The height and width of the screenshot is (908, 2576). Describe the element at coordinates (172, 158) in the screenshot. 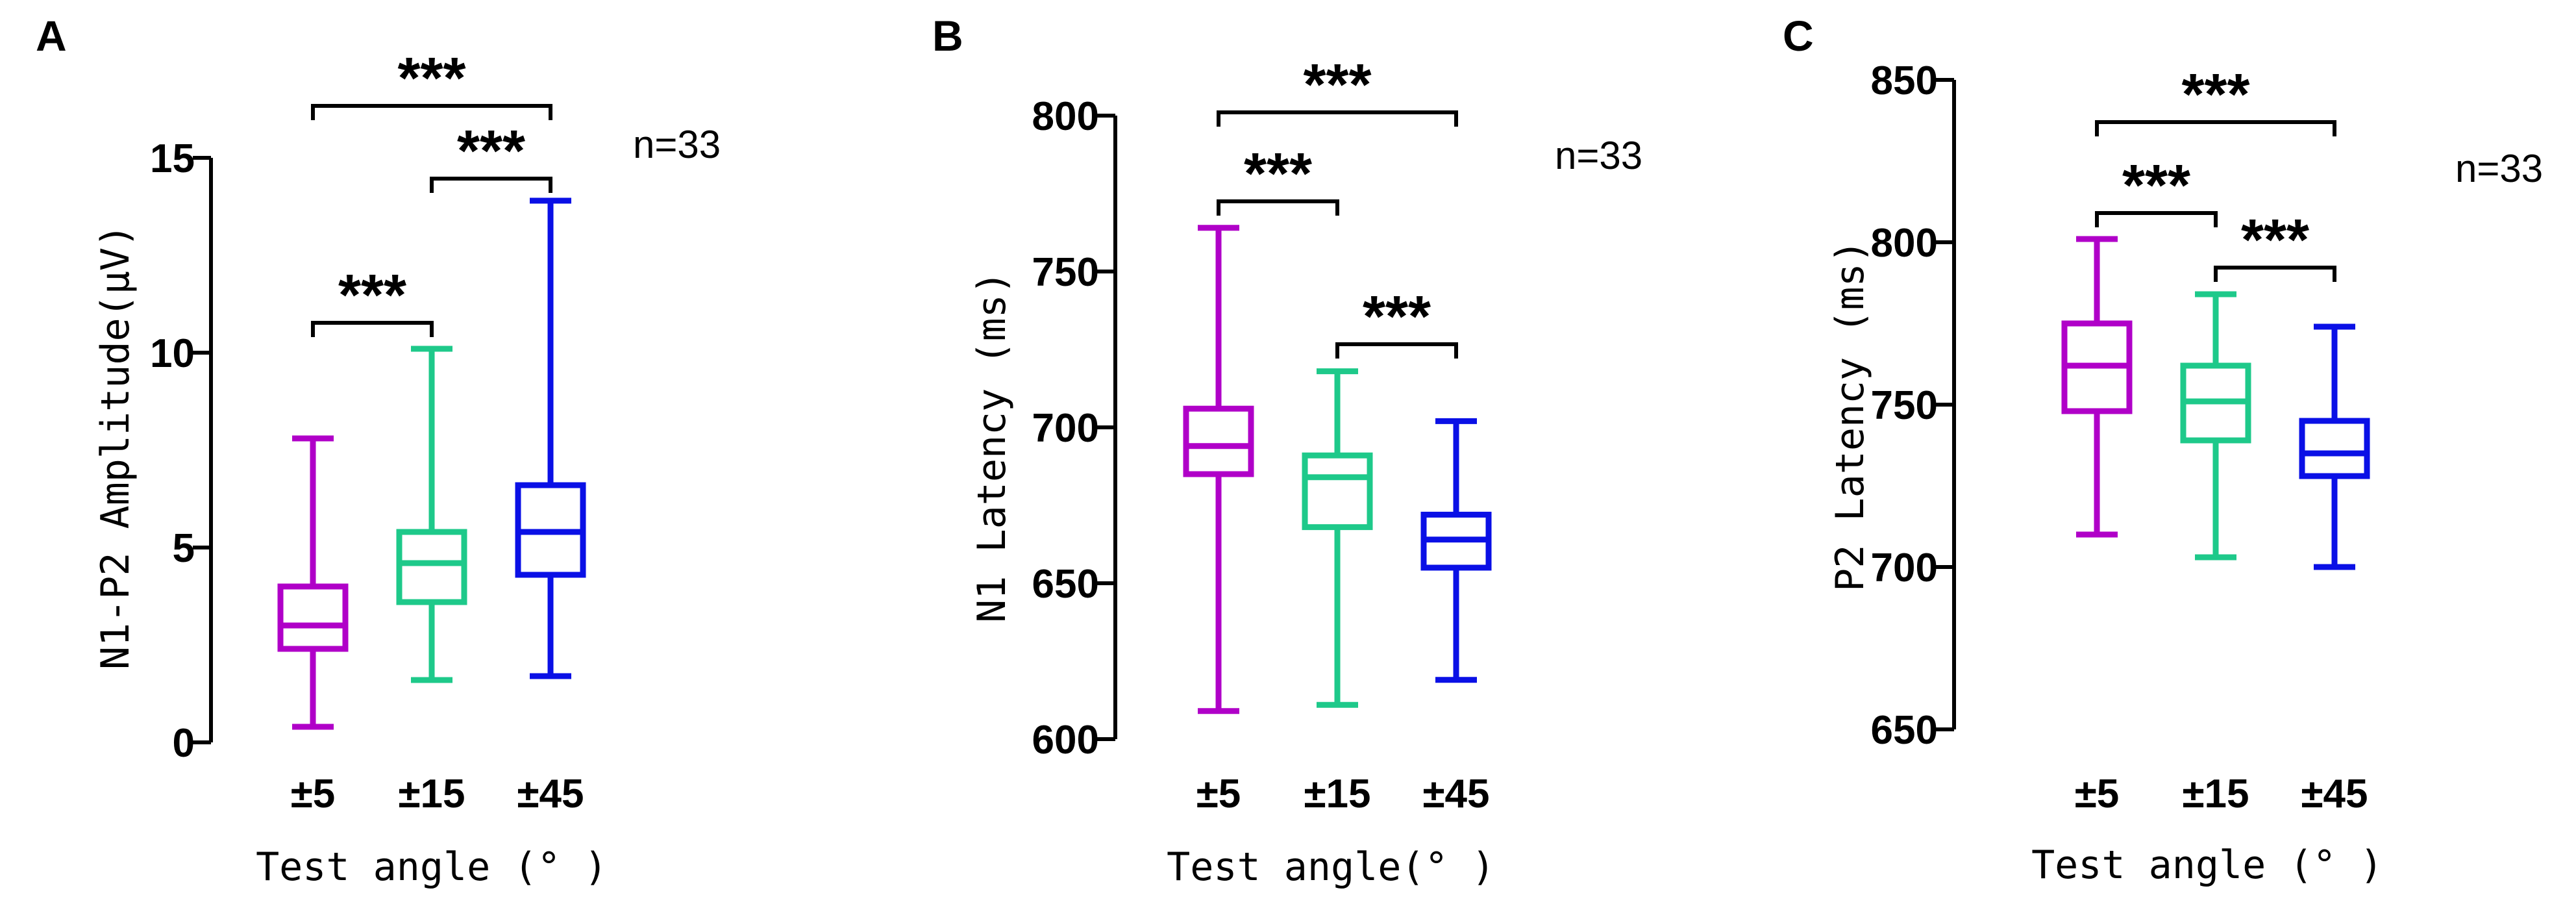

I see `y-tick-label: 15` at that location.